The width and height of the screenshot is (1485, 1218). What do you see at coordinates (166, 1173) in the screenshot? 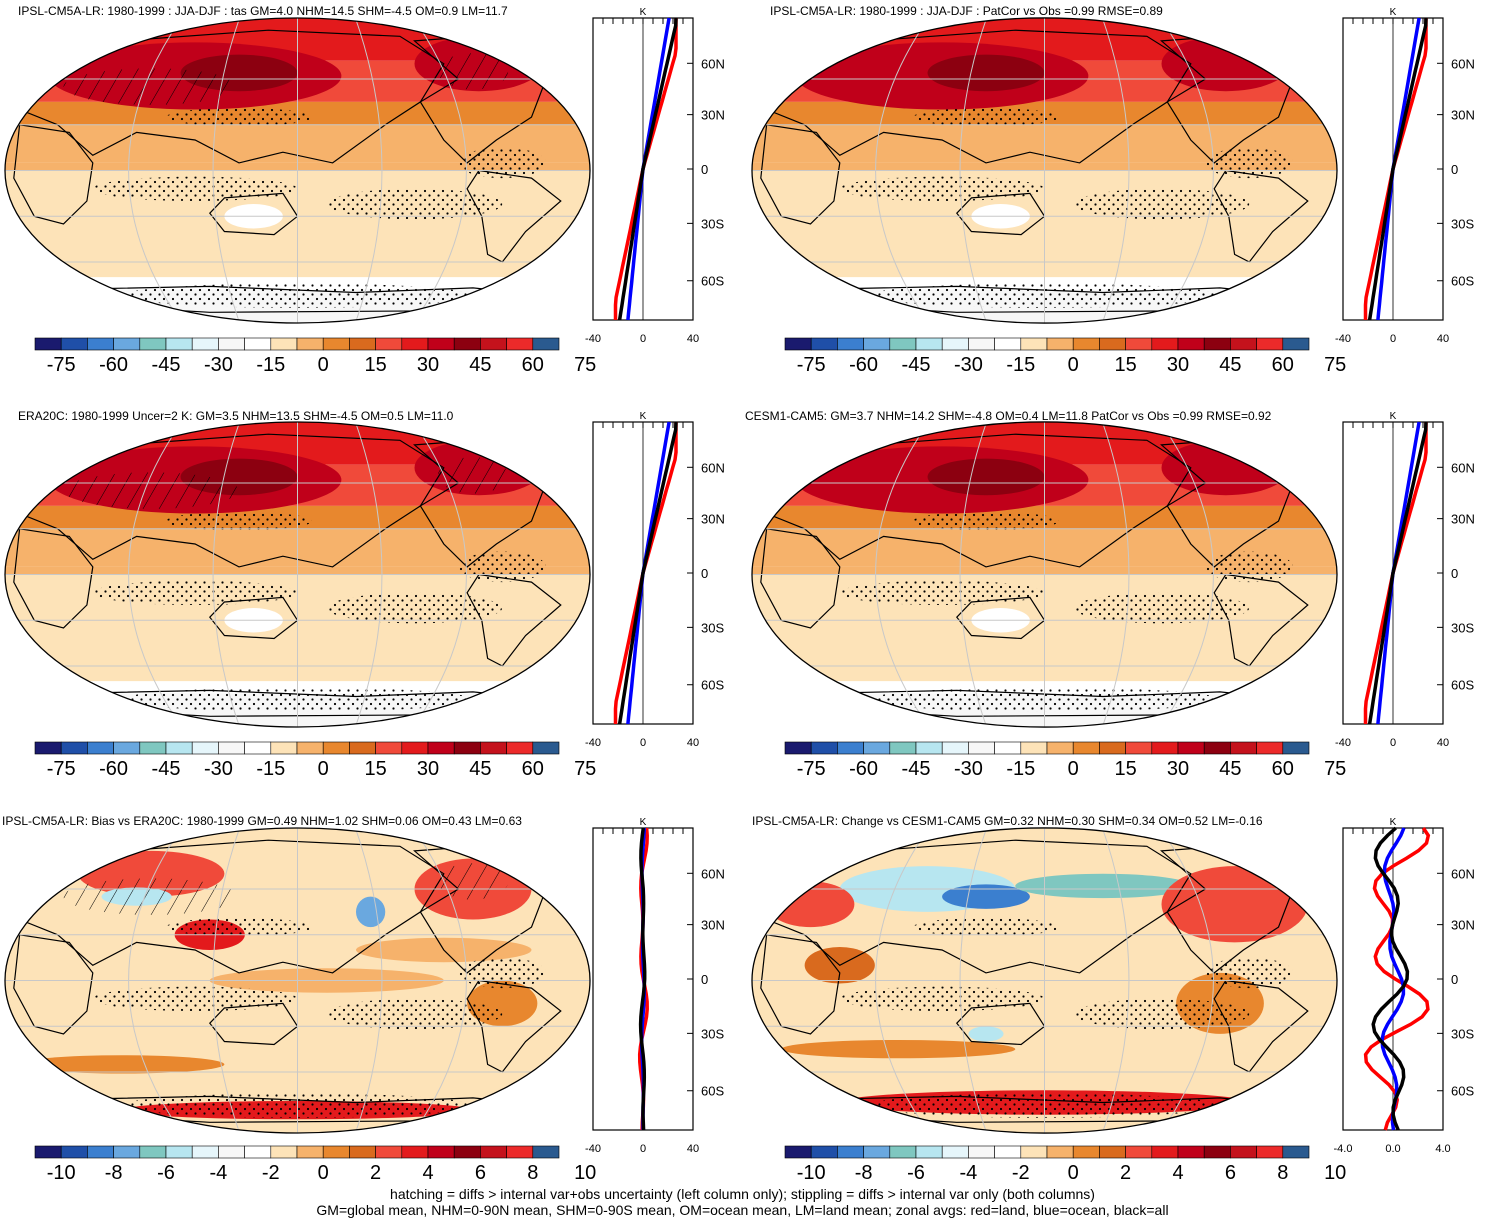
I see `colorbar-tick-label: -6` at bounding box center [166, 1173].